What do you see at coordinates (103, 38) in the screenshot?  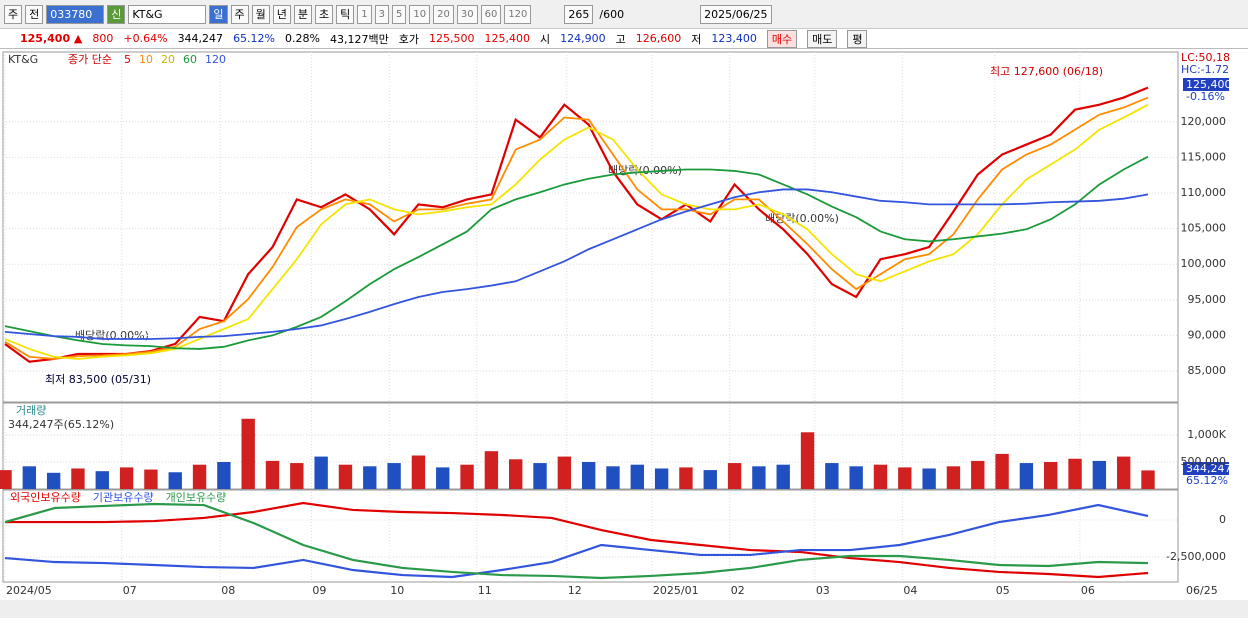 I see `change: 800` at bounding box center [103, 38].